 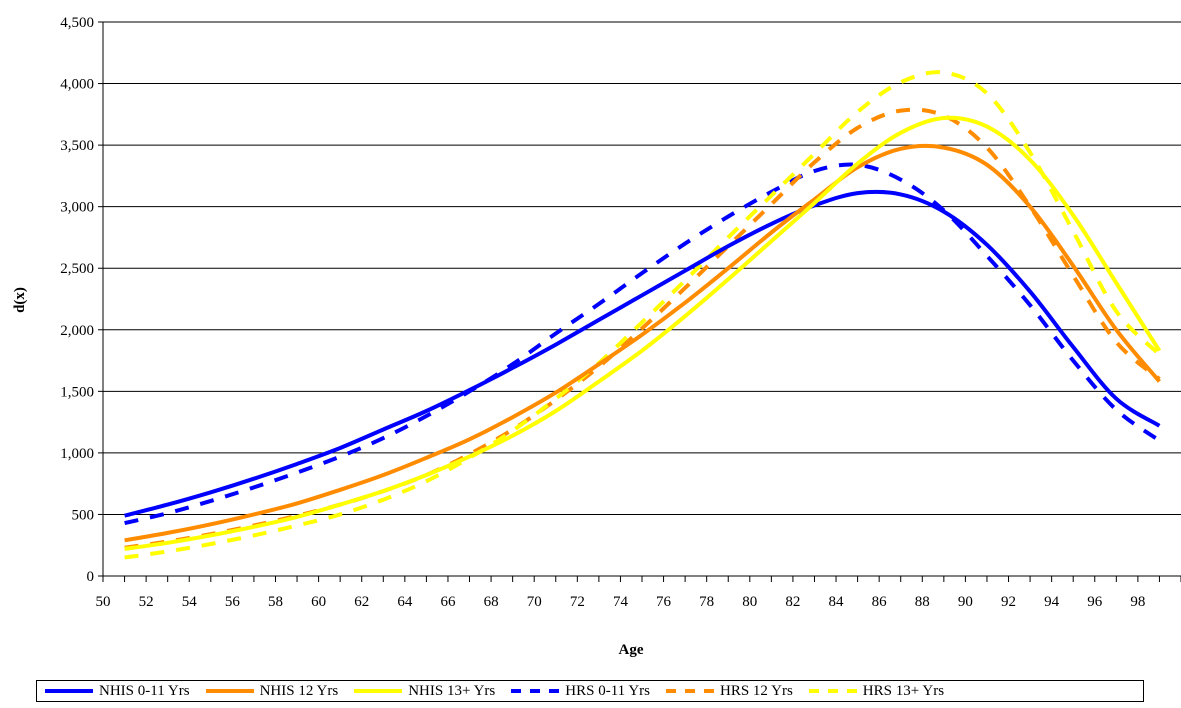 I want to click on y-tick-label: 3,500, so click(x=77, y=146).